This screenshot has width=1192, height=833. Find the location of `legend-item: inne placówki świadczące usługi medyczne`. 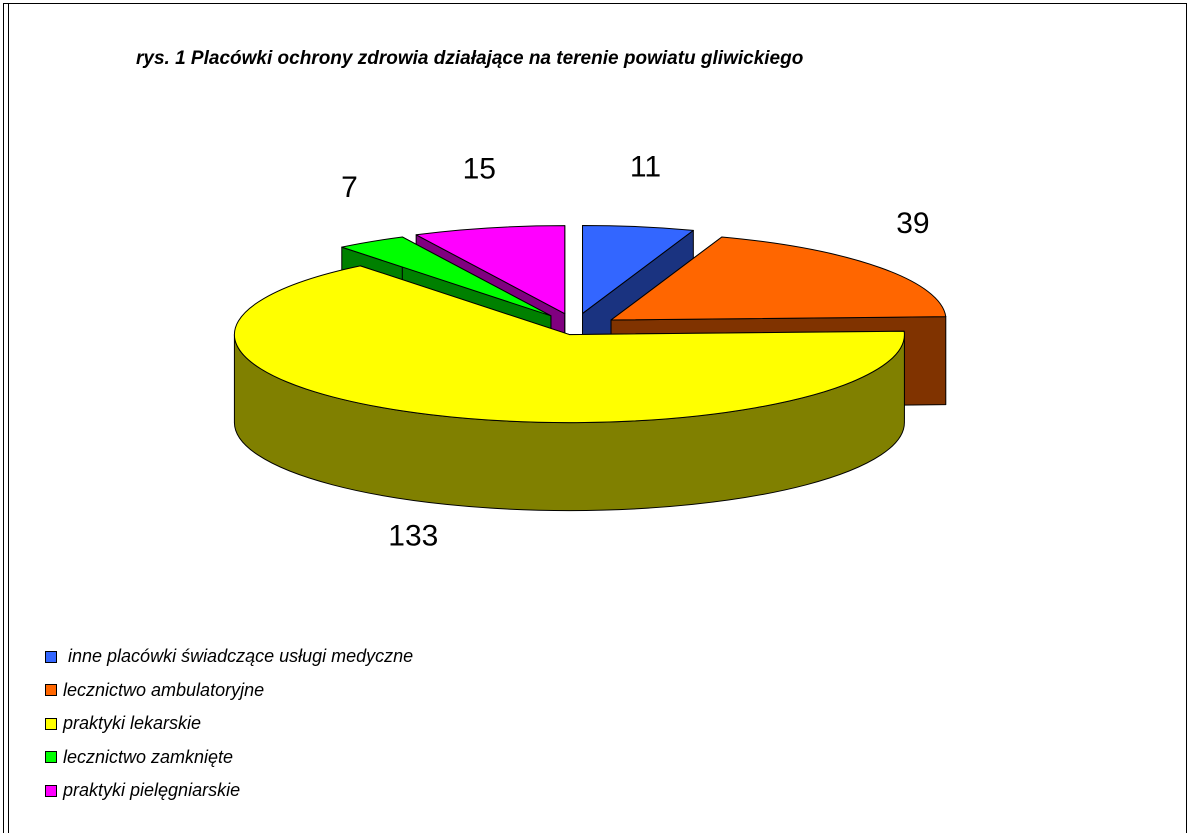

legend-item: inne placówki świadczące usługi medyczne is located at coordinates (229, 657).